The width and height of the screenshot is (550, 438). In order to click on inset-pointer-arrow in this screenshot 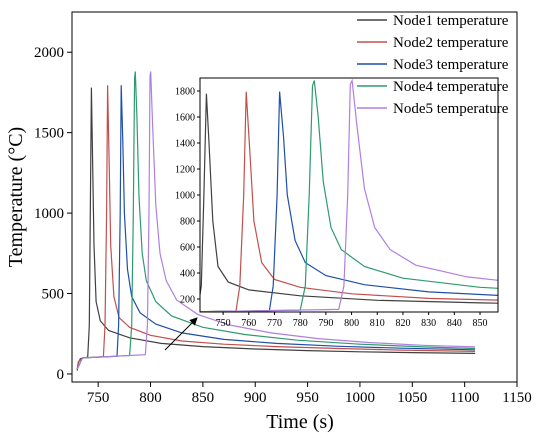, I will do `click(181, 334)`.